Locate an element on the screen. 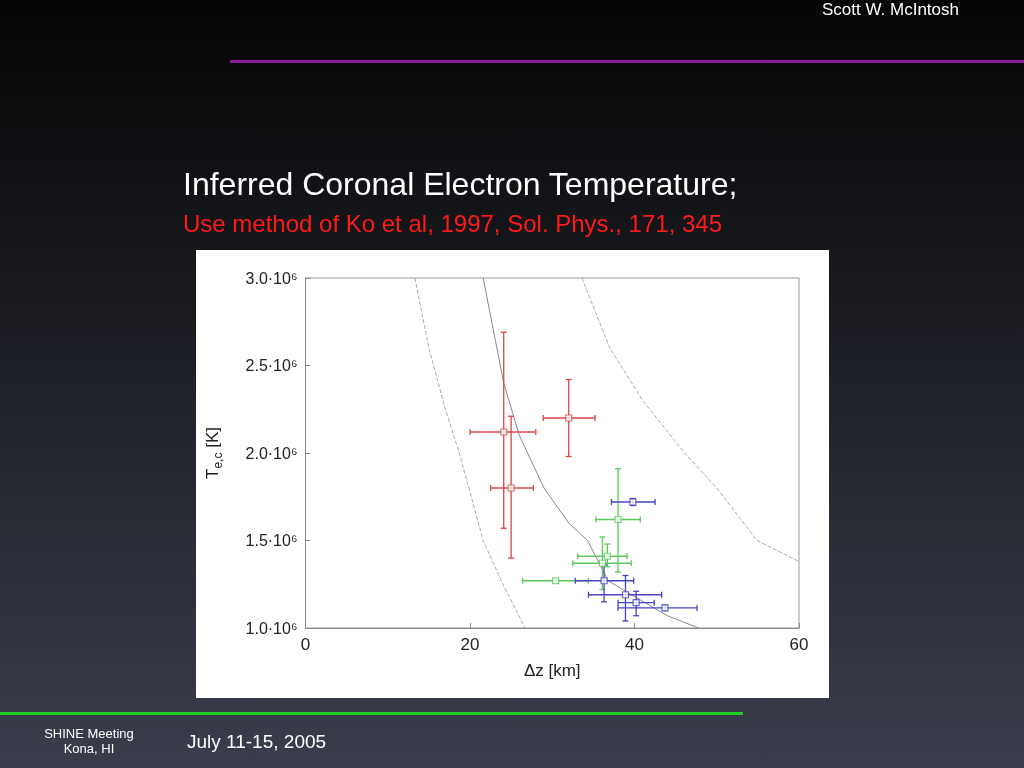  y-tick-label: 2.0·10⁶ is located at coordinates (271, 453).